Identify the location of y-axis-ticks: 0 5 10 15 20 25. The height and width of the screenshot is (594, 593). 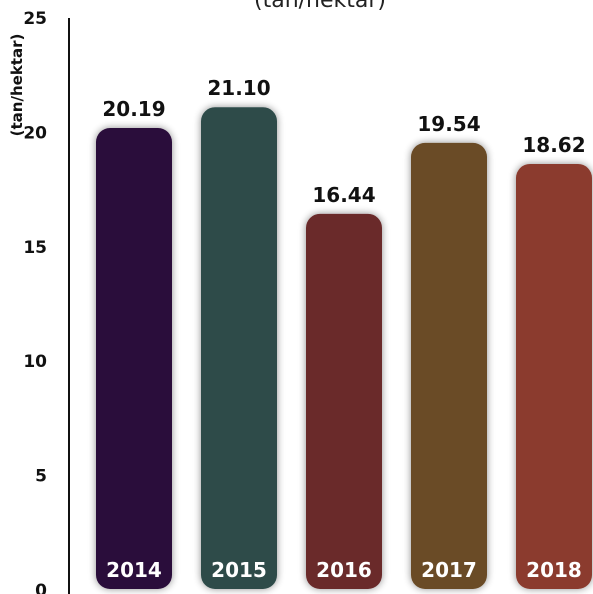
(35, 301).